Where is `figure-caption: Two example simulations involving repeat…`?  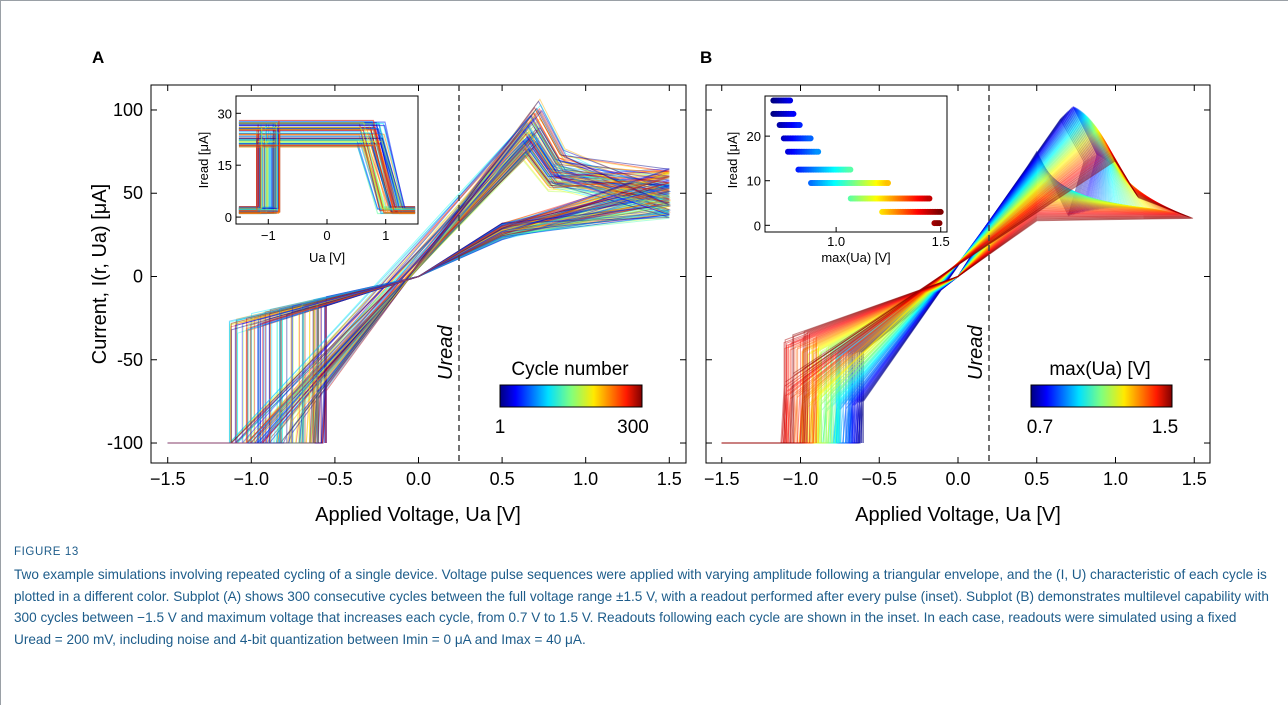 figure-caption: Two example simulations involving repeat… is located at coordinates (641, 607).